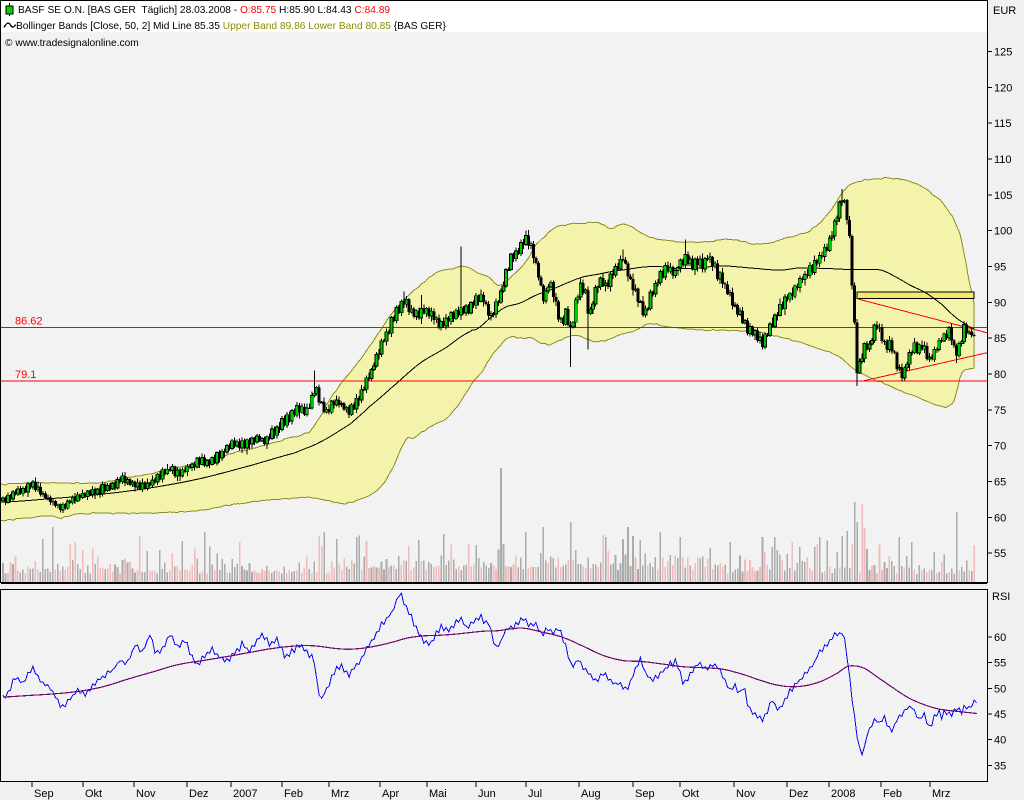 The width and height of the screenshot is (1024, 800). What do you see at coordinates (245, 794) in the screenshot?
I see `svg-text: 2007` at bounding box center [245, 794].